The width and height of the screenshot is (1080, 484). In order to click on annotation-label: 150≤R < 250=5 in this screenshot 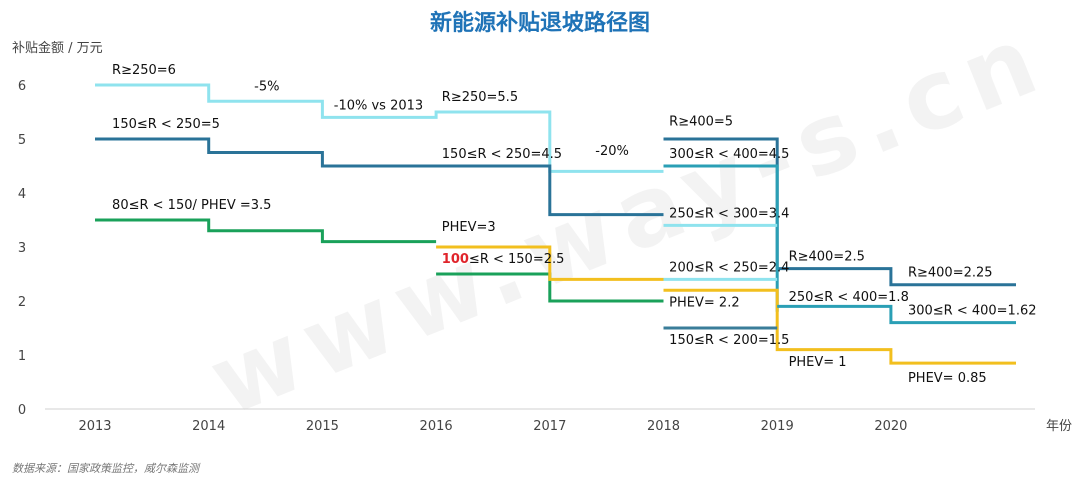, I will do `click(166, 124)`.